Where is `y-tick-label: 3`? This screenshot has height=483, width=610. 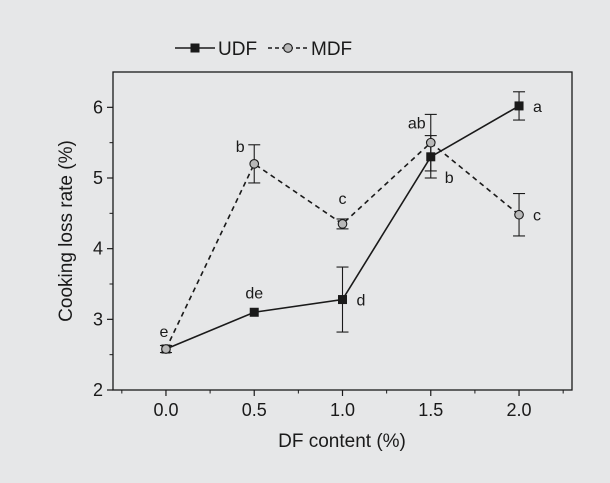 y-tick-label: 3 is located at coordinates (98, 319).